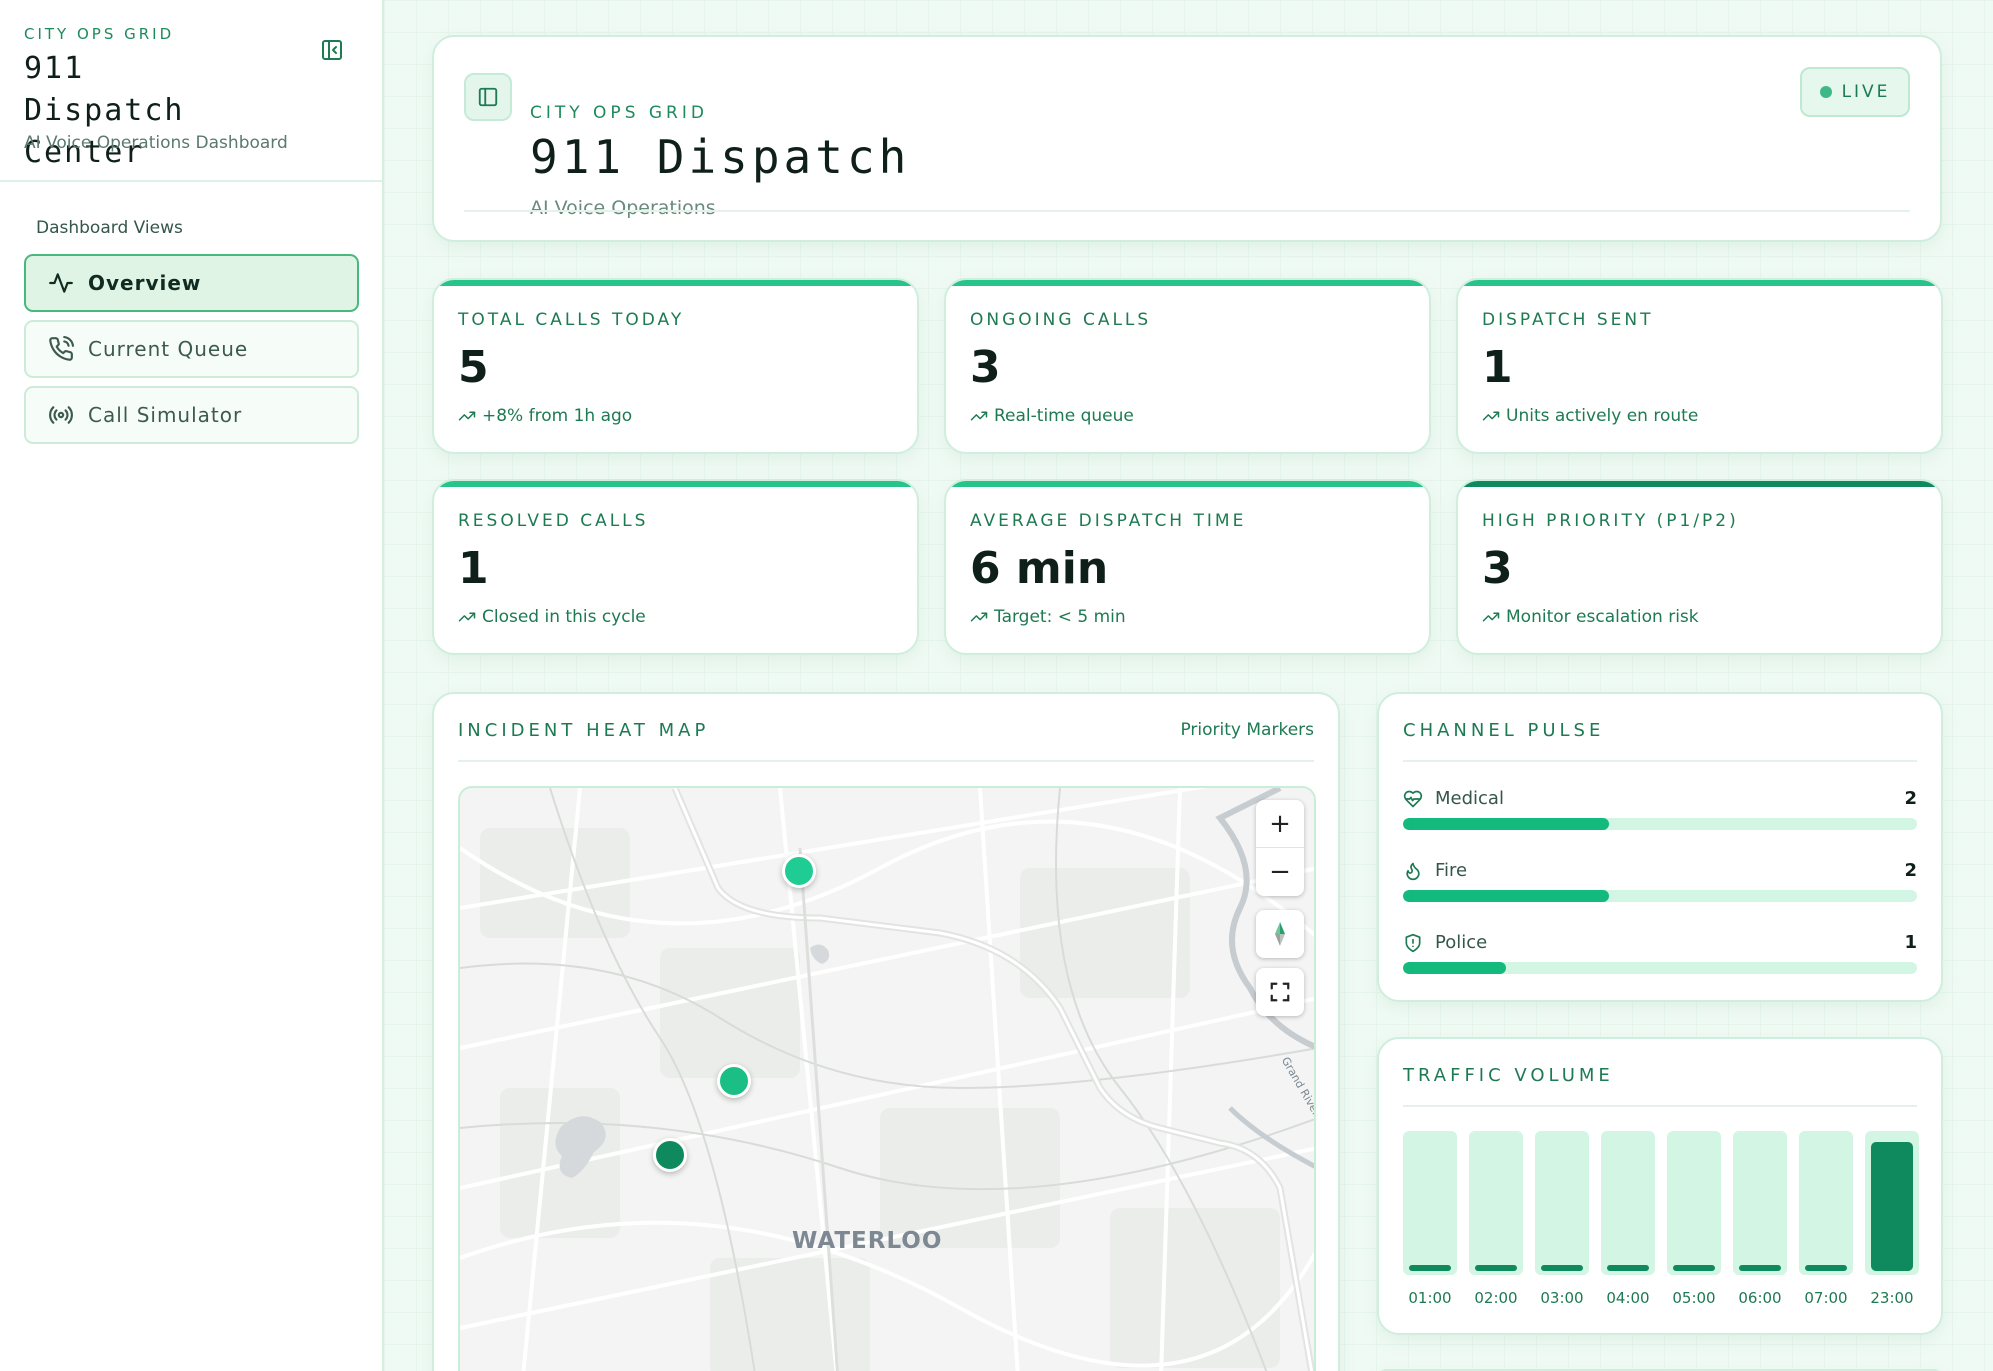 The height and width of the screenshot is (1371, 1993). What do you see at coordinates (1280, 872) in the screenshot?
I see `zoom-out-button: −` at bounding box center [1280, 872].